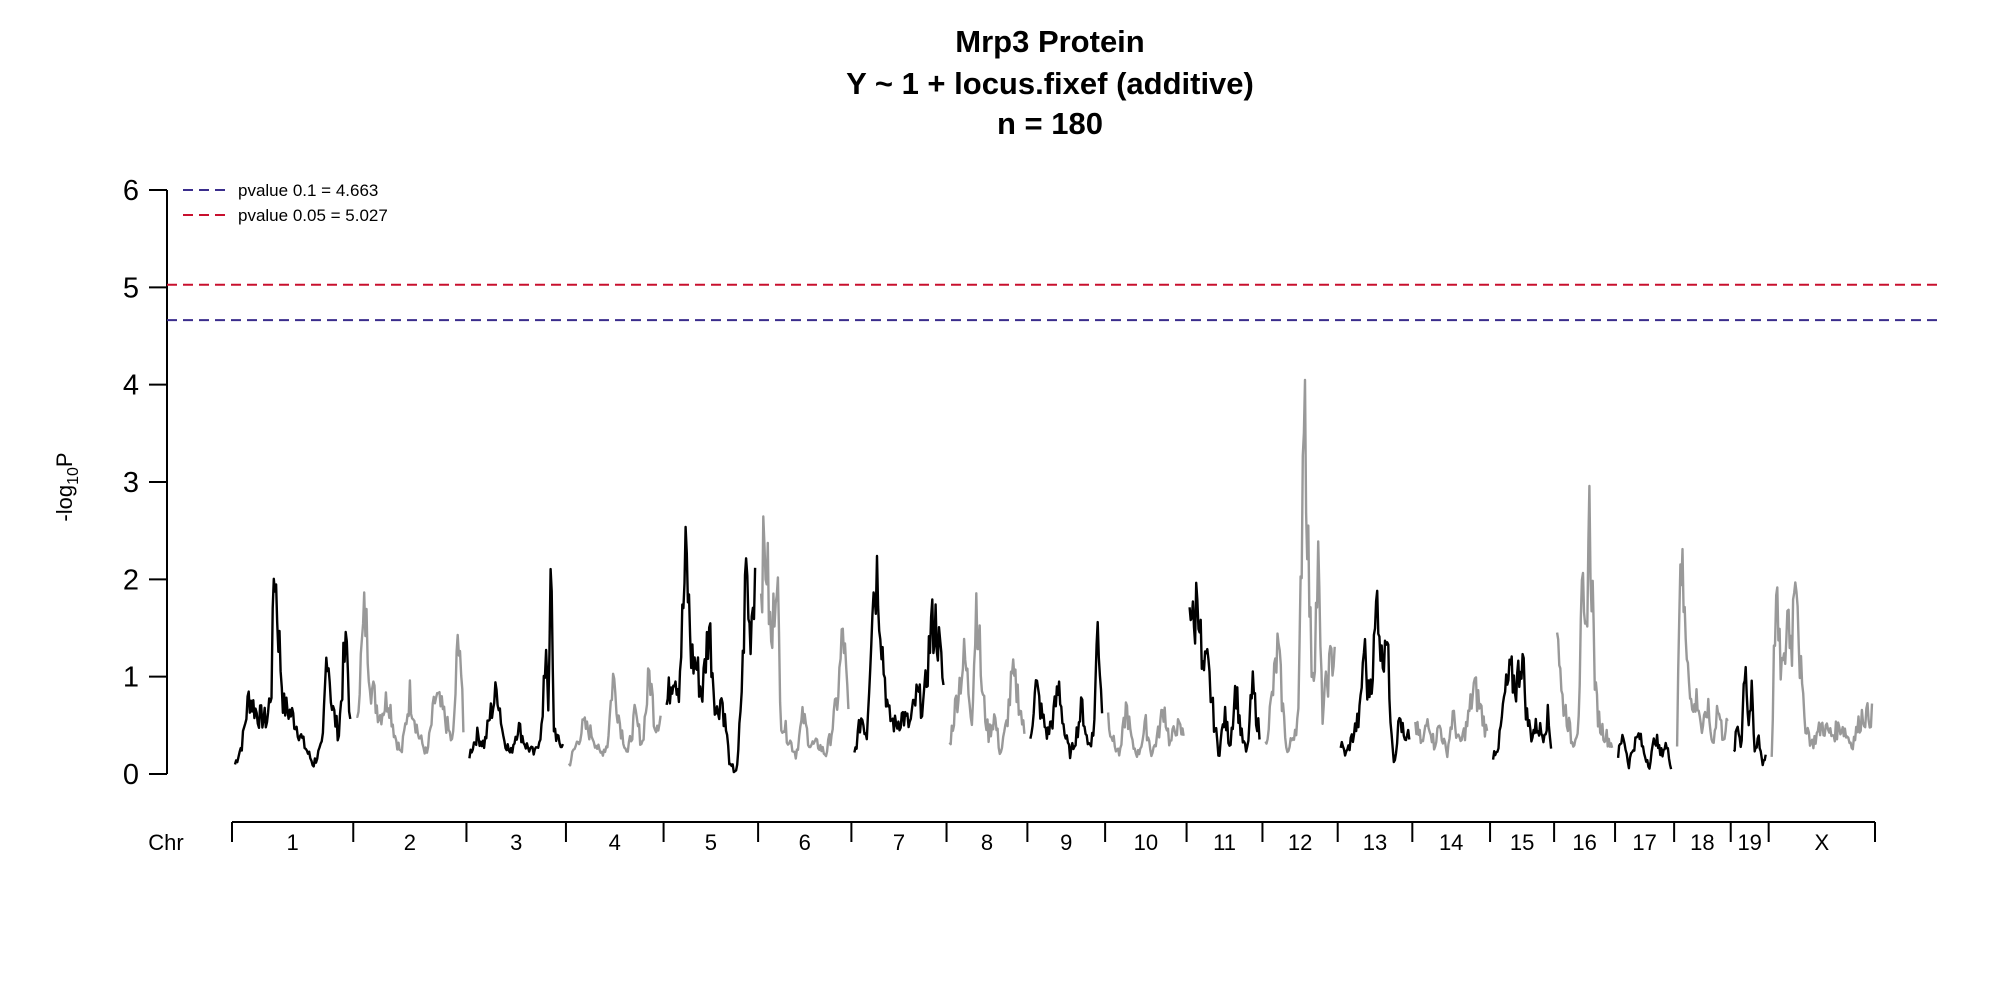 The height and width of the screenshot is (1000, 2000). What do you see at coordinates (987, 842) in the screenshot?
I see `chr-label: 8` at bounding box center [987, 842].